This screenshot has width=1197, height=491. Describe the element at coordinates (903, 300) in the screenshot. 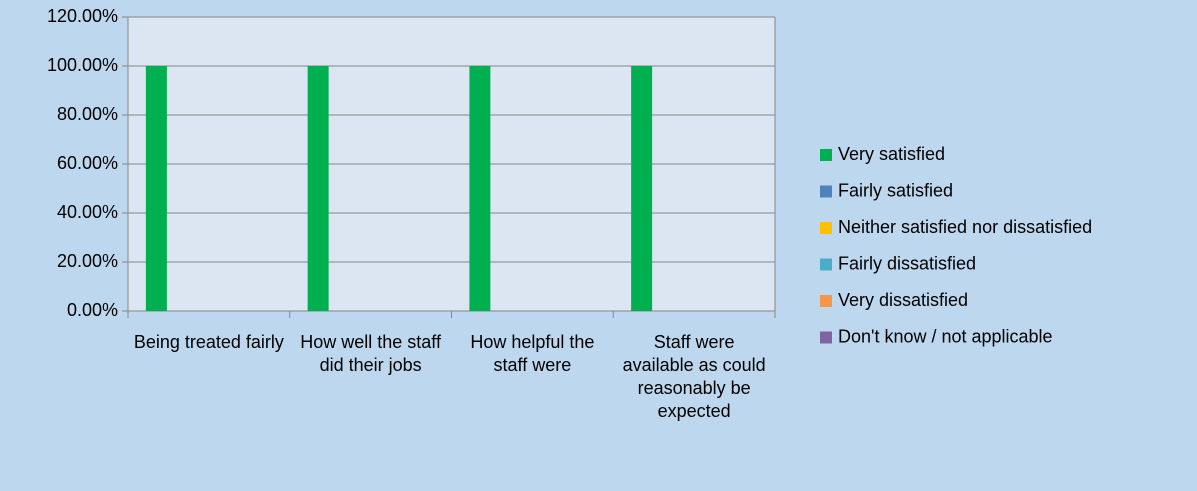

I see `legend-label: Very dissatisfied` at that location.